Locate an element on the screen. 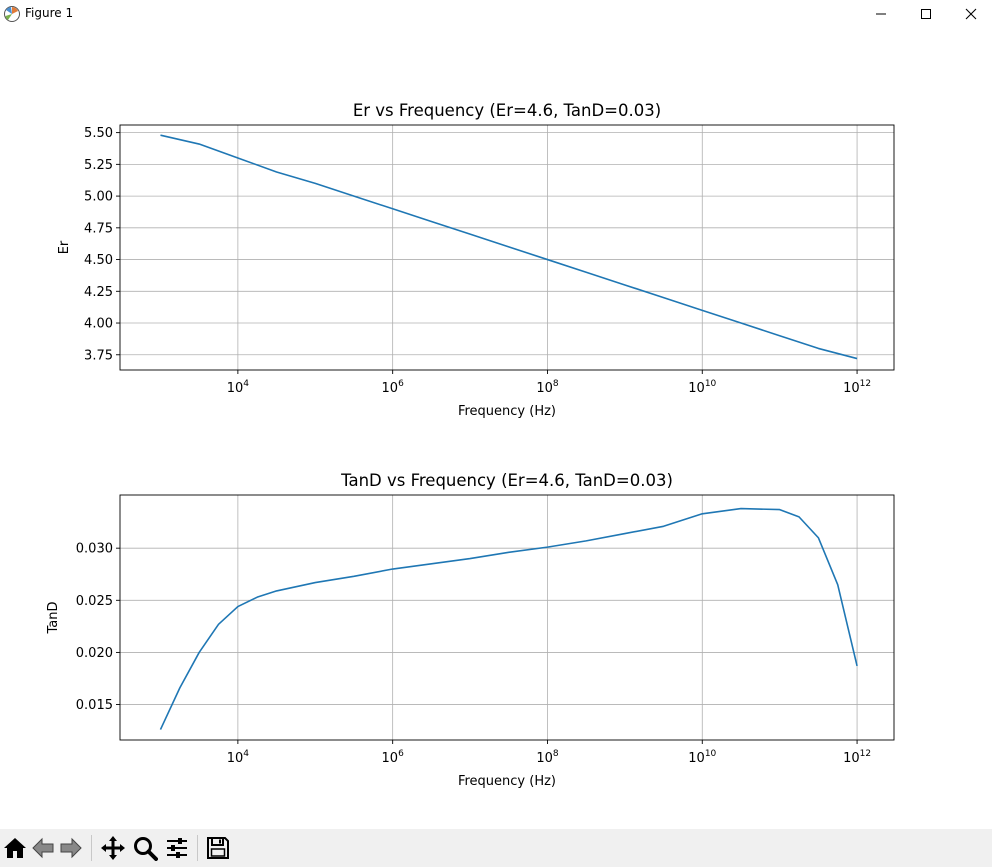 The height and width of the screenshot is (867, 992). close-button is located at coordinates (970, 14).